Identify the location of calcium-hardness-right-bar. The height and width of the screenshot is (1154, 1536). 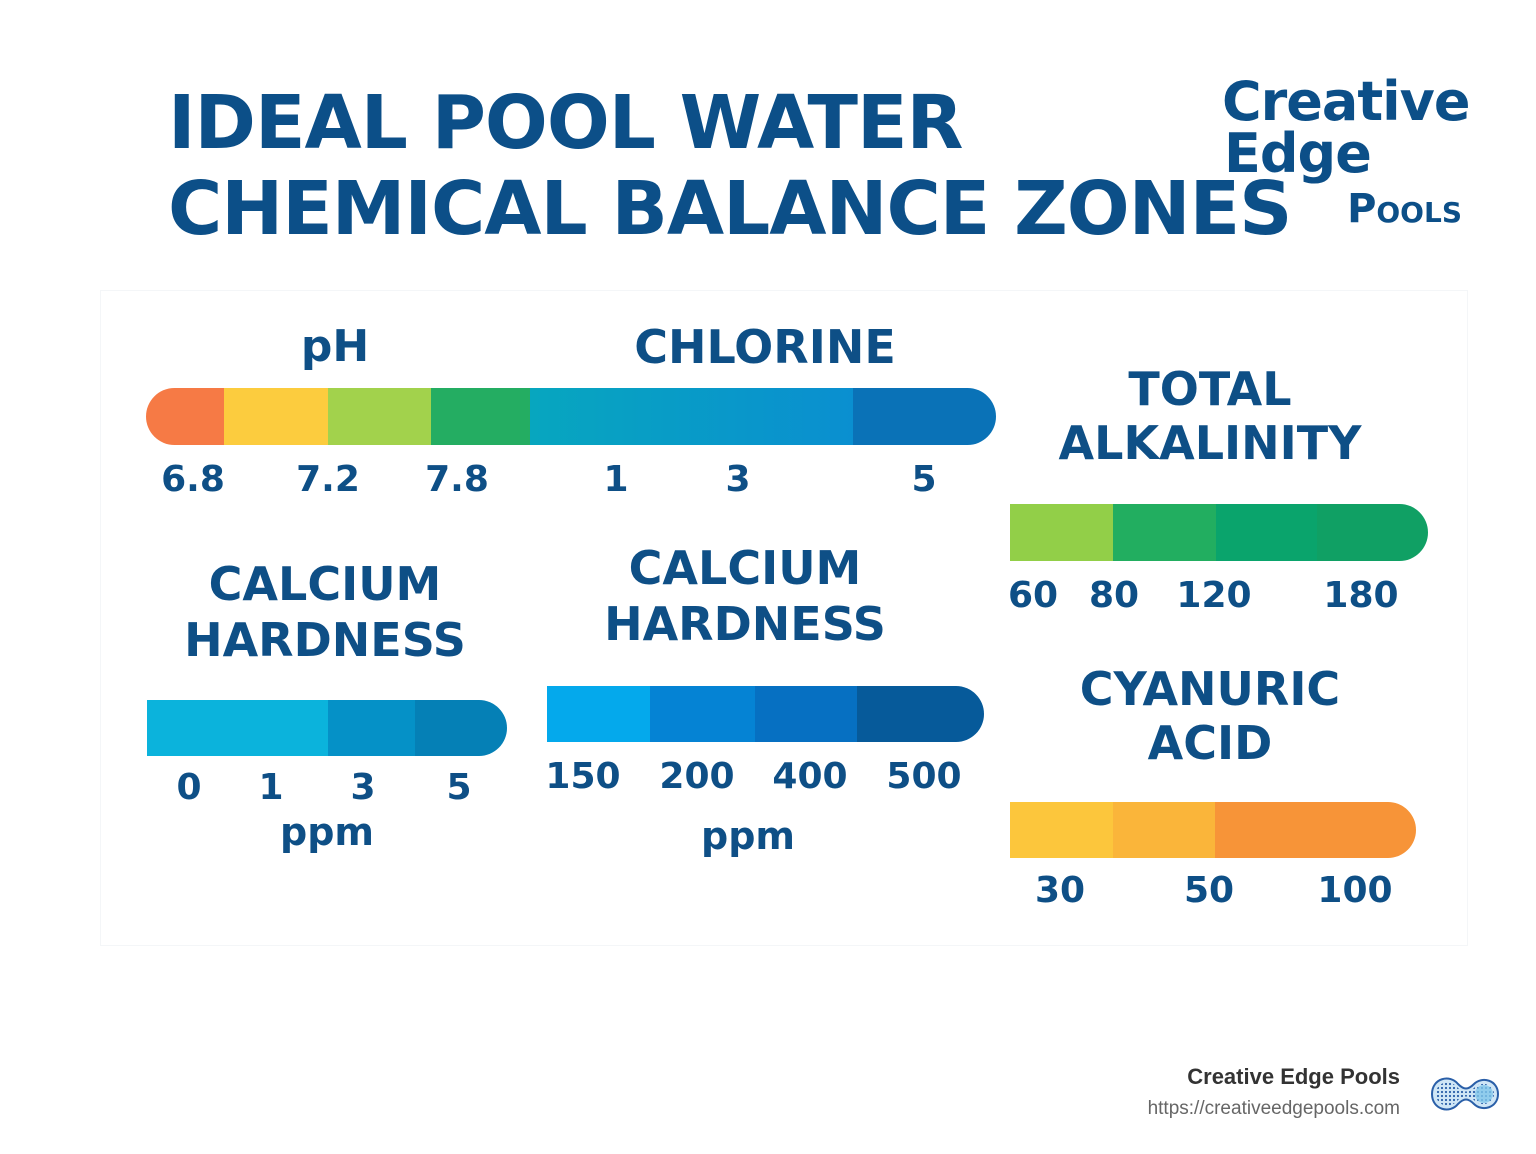
(765, 714).